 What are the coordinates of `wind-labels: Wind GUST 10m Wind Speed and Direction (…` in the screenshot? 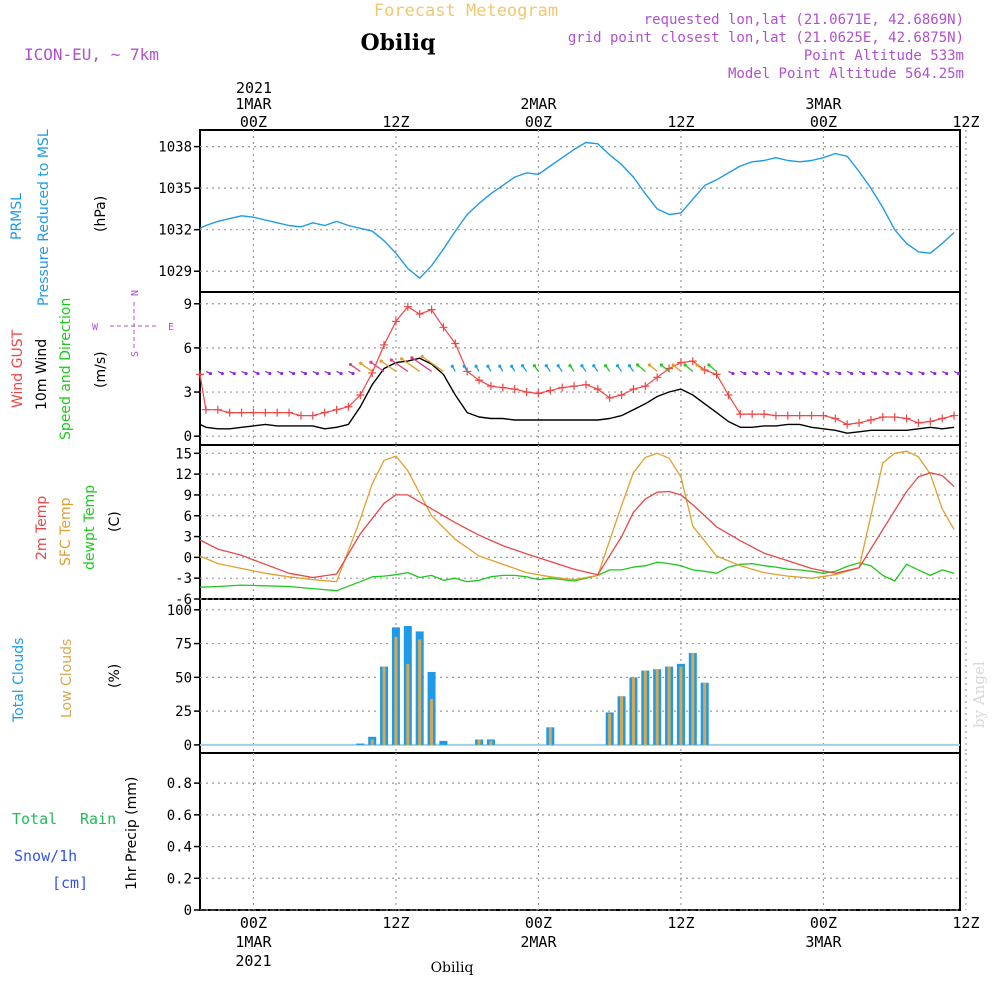 It's located at (59, 369).